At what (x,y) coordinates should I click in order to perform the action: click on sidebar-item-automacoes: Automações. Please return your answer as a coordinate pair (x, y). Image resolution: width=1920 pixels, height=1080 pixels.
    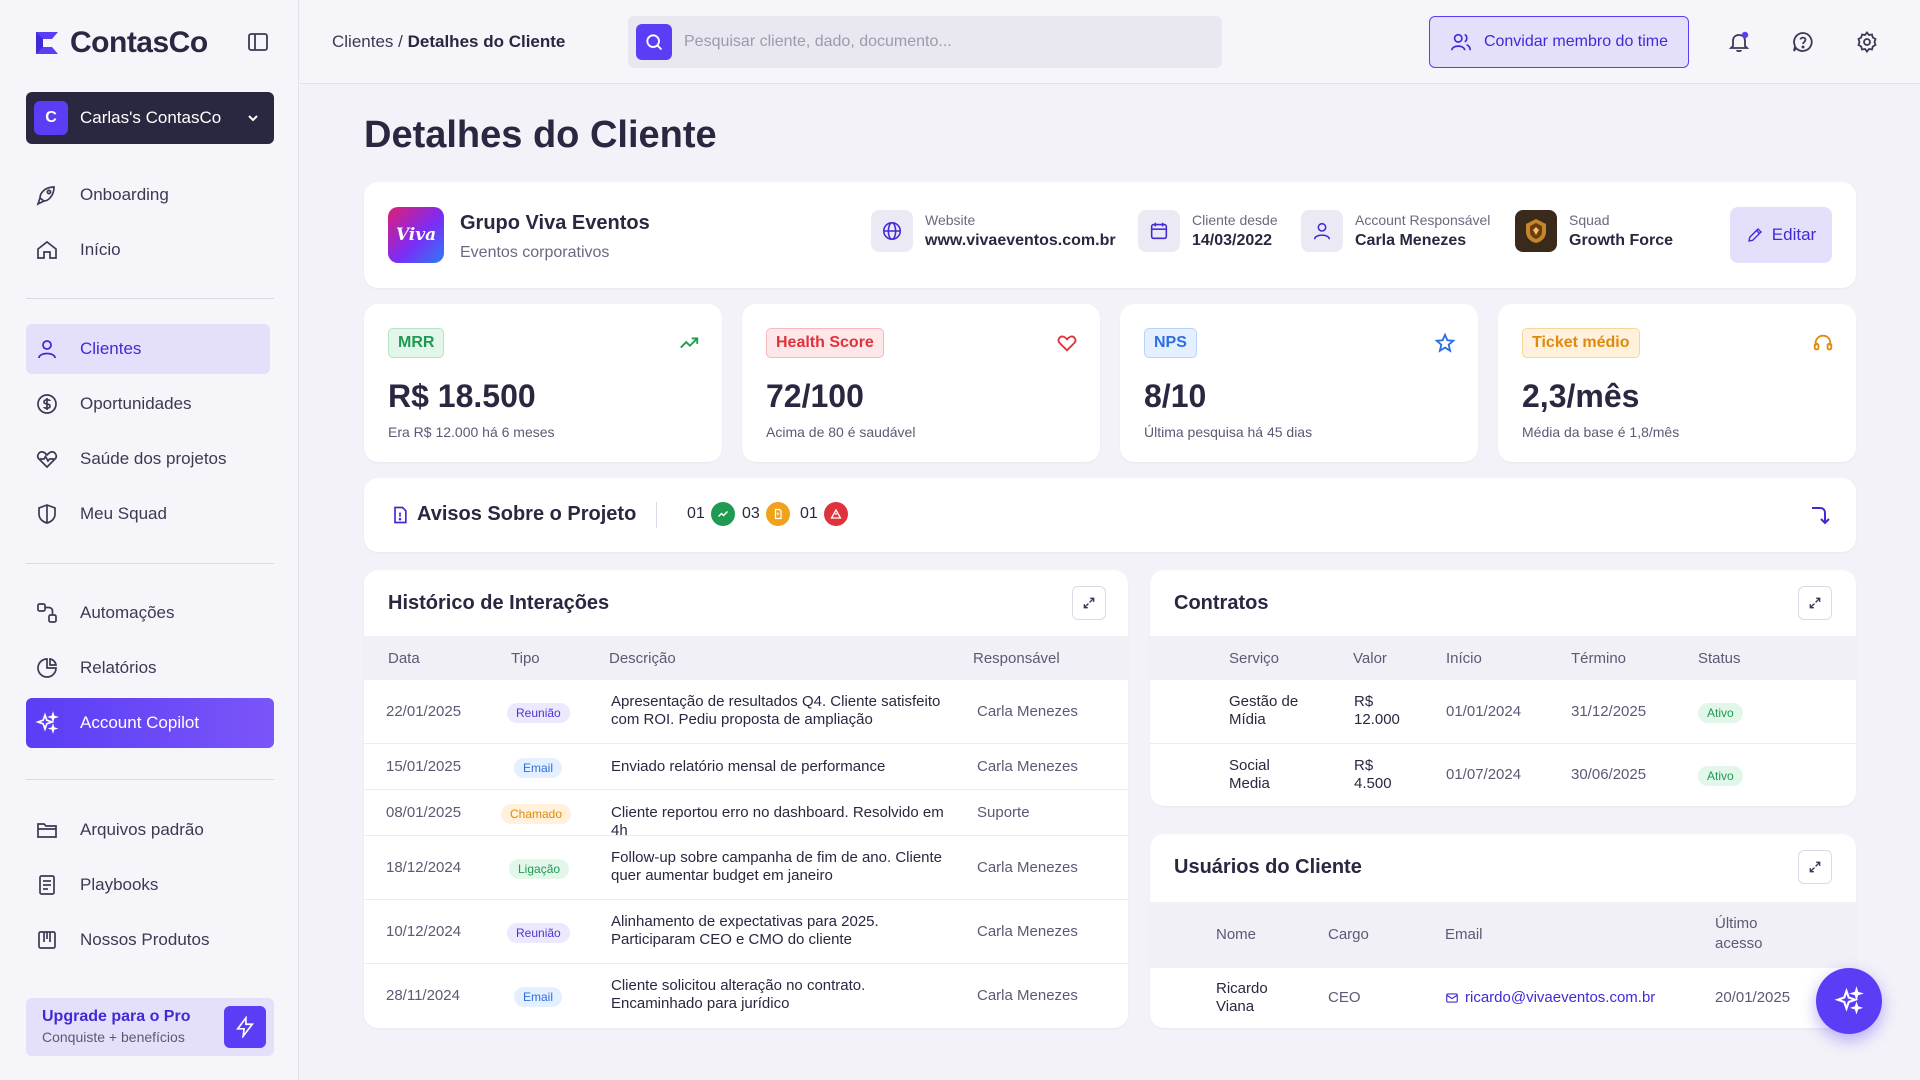
    Looking at the image, I should click on (148, 613).